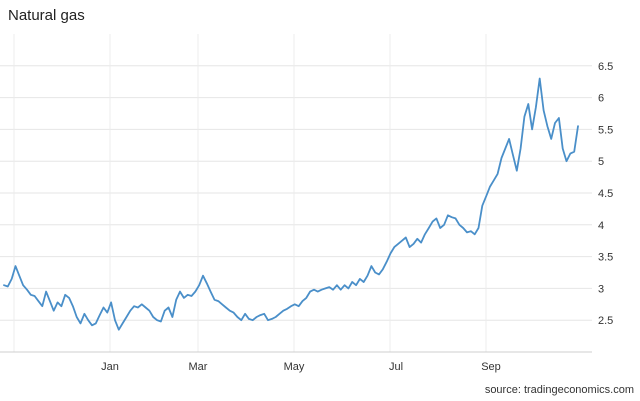 Image resolution: width=640 pixels, height=401 pixels. What do you see at coordinates (605, 67) in the screenshot?
I see `y-tick-label: 6.5` at bounding box center [605, 67].